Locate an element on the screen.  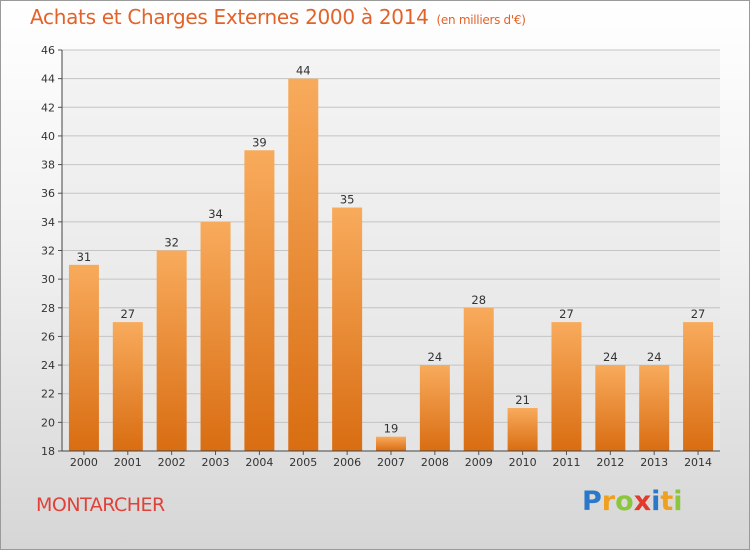
x-tick-label-2007: 2007 is located at coordinates (391, 462).